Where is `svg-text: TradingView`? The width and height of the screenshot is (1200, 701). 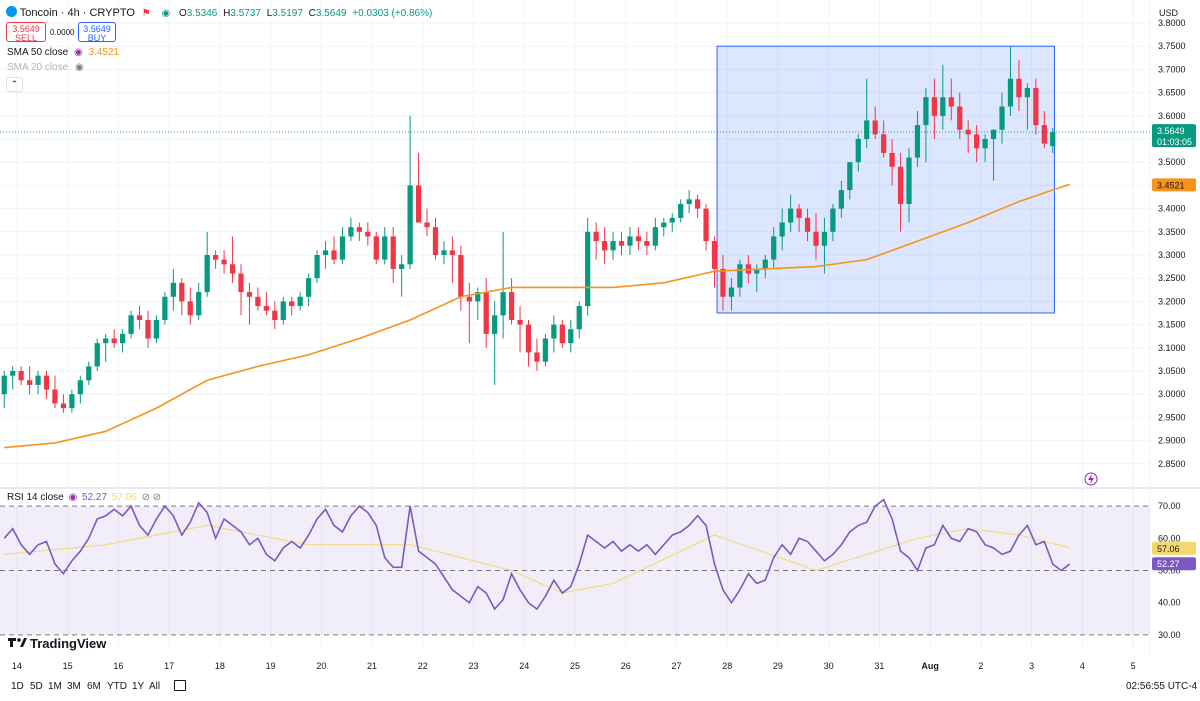 svg-text: TradingView is located at coordinates (68, 643).